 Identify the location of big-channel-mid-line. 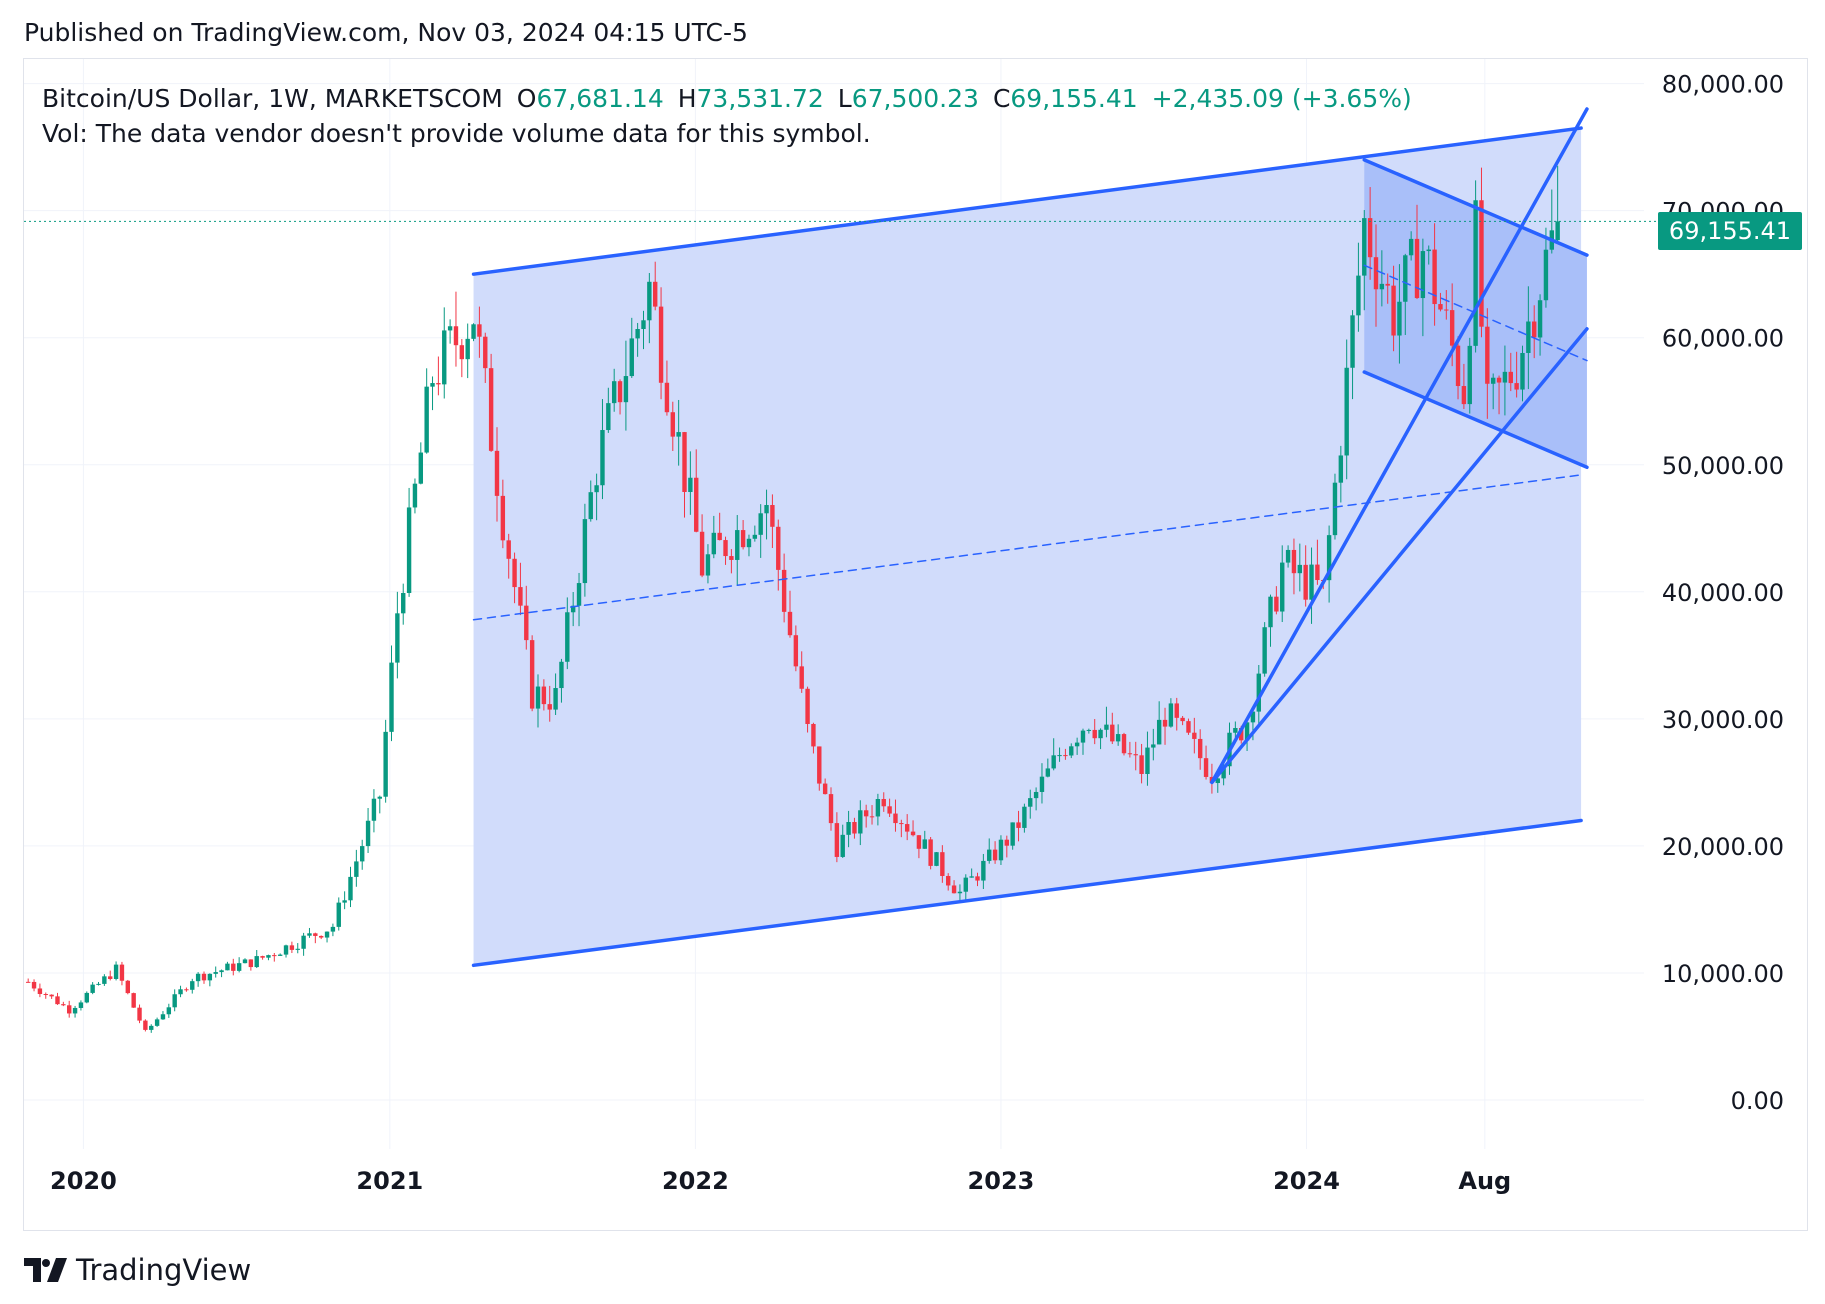
(1027, 547).